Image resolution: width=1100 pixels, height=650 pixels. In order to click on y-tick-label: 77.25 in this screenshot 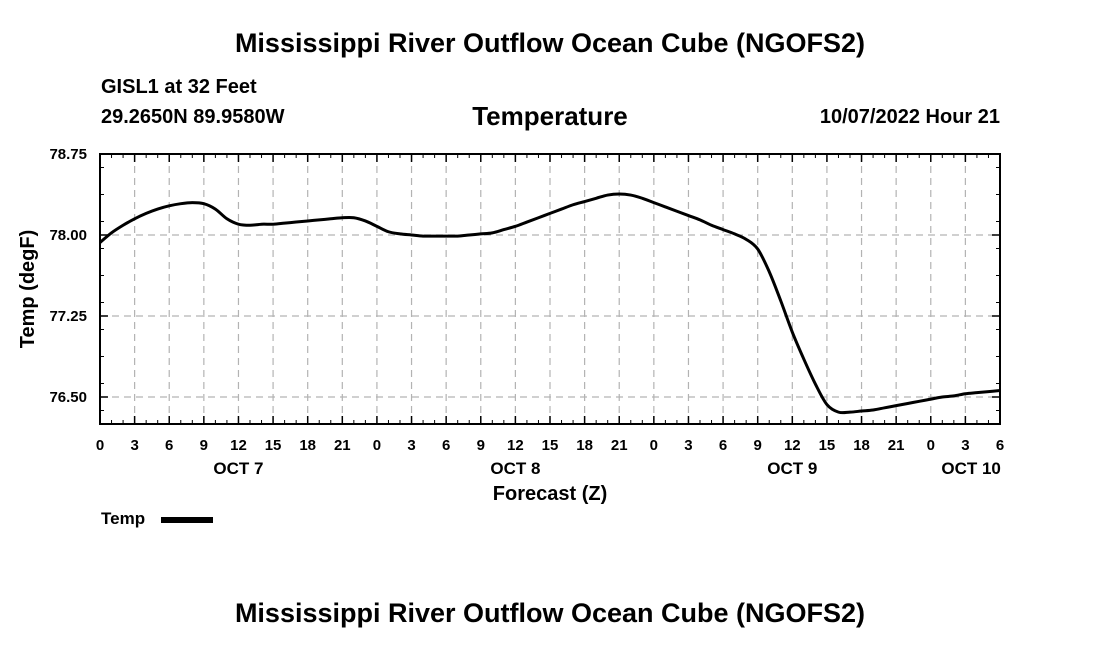, I will do `click(68, 316)`.